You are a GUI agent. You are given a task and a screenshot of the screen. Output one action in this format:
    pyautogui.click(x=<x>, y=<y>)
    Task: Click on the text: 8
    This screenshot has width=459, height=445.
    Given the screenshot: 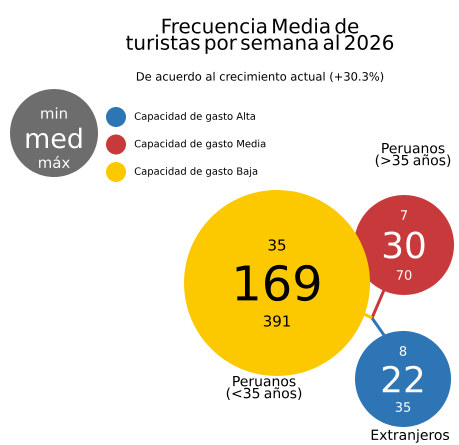 What is the action you would take?
    pyautogui.click(x=403, y=351)
    